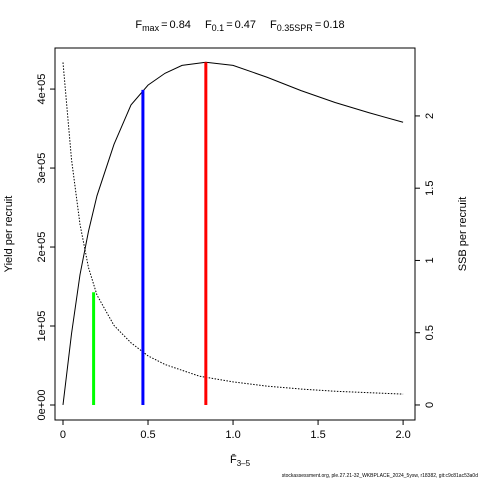  Describe the element at coordinates (430, 260) in the screenshot. I see `y2-tick-label: 1` at that location.